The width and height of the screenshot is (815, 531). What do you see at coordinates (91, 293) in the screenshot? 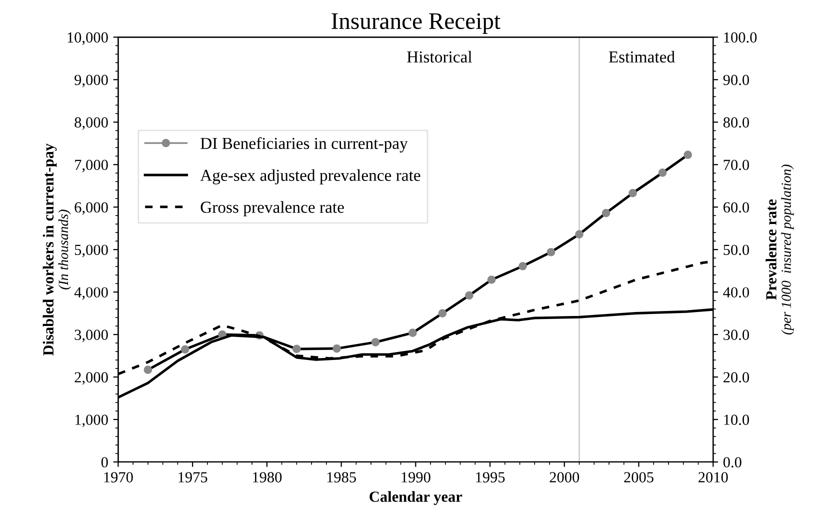
I see `y-tick-label: 4,000` at bounding box center [91, 293].